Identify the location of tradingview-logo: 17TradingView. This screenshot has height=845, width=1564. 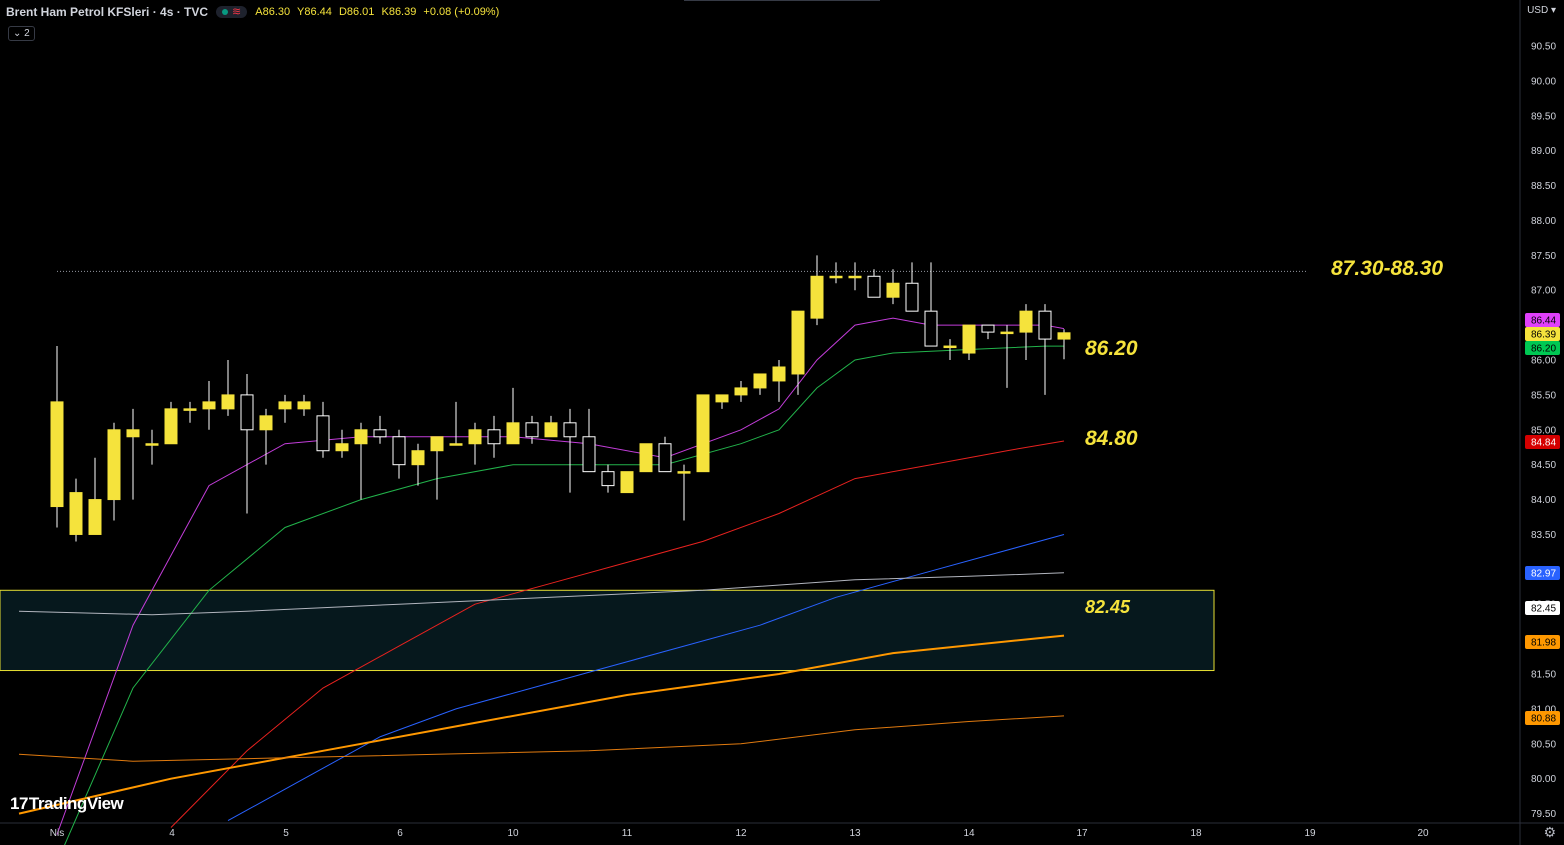
(67, 804).